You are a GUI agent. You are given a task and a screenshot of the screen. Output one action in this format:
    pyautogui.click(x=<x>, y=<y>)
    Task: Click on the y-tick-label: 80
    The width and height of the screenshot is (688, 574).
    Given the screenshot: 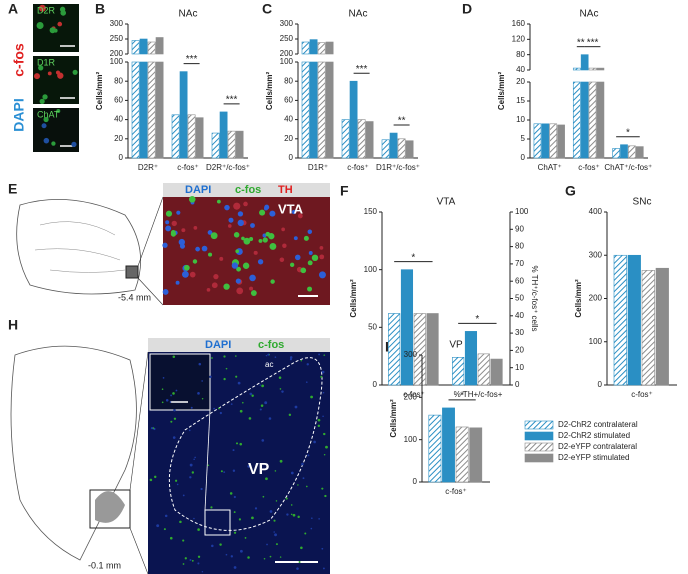 What is the action you would take?
    pyautogui.click(x=118, y=80)
    